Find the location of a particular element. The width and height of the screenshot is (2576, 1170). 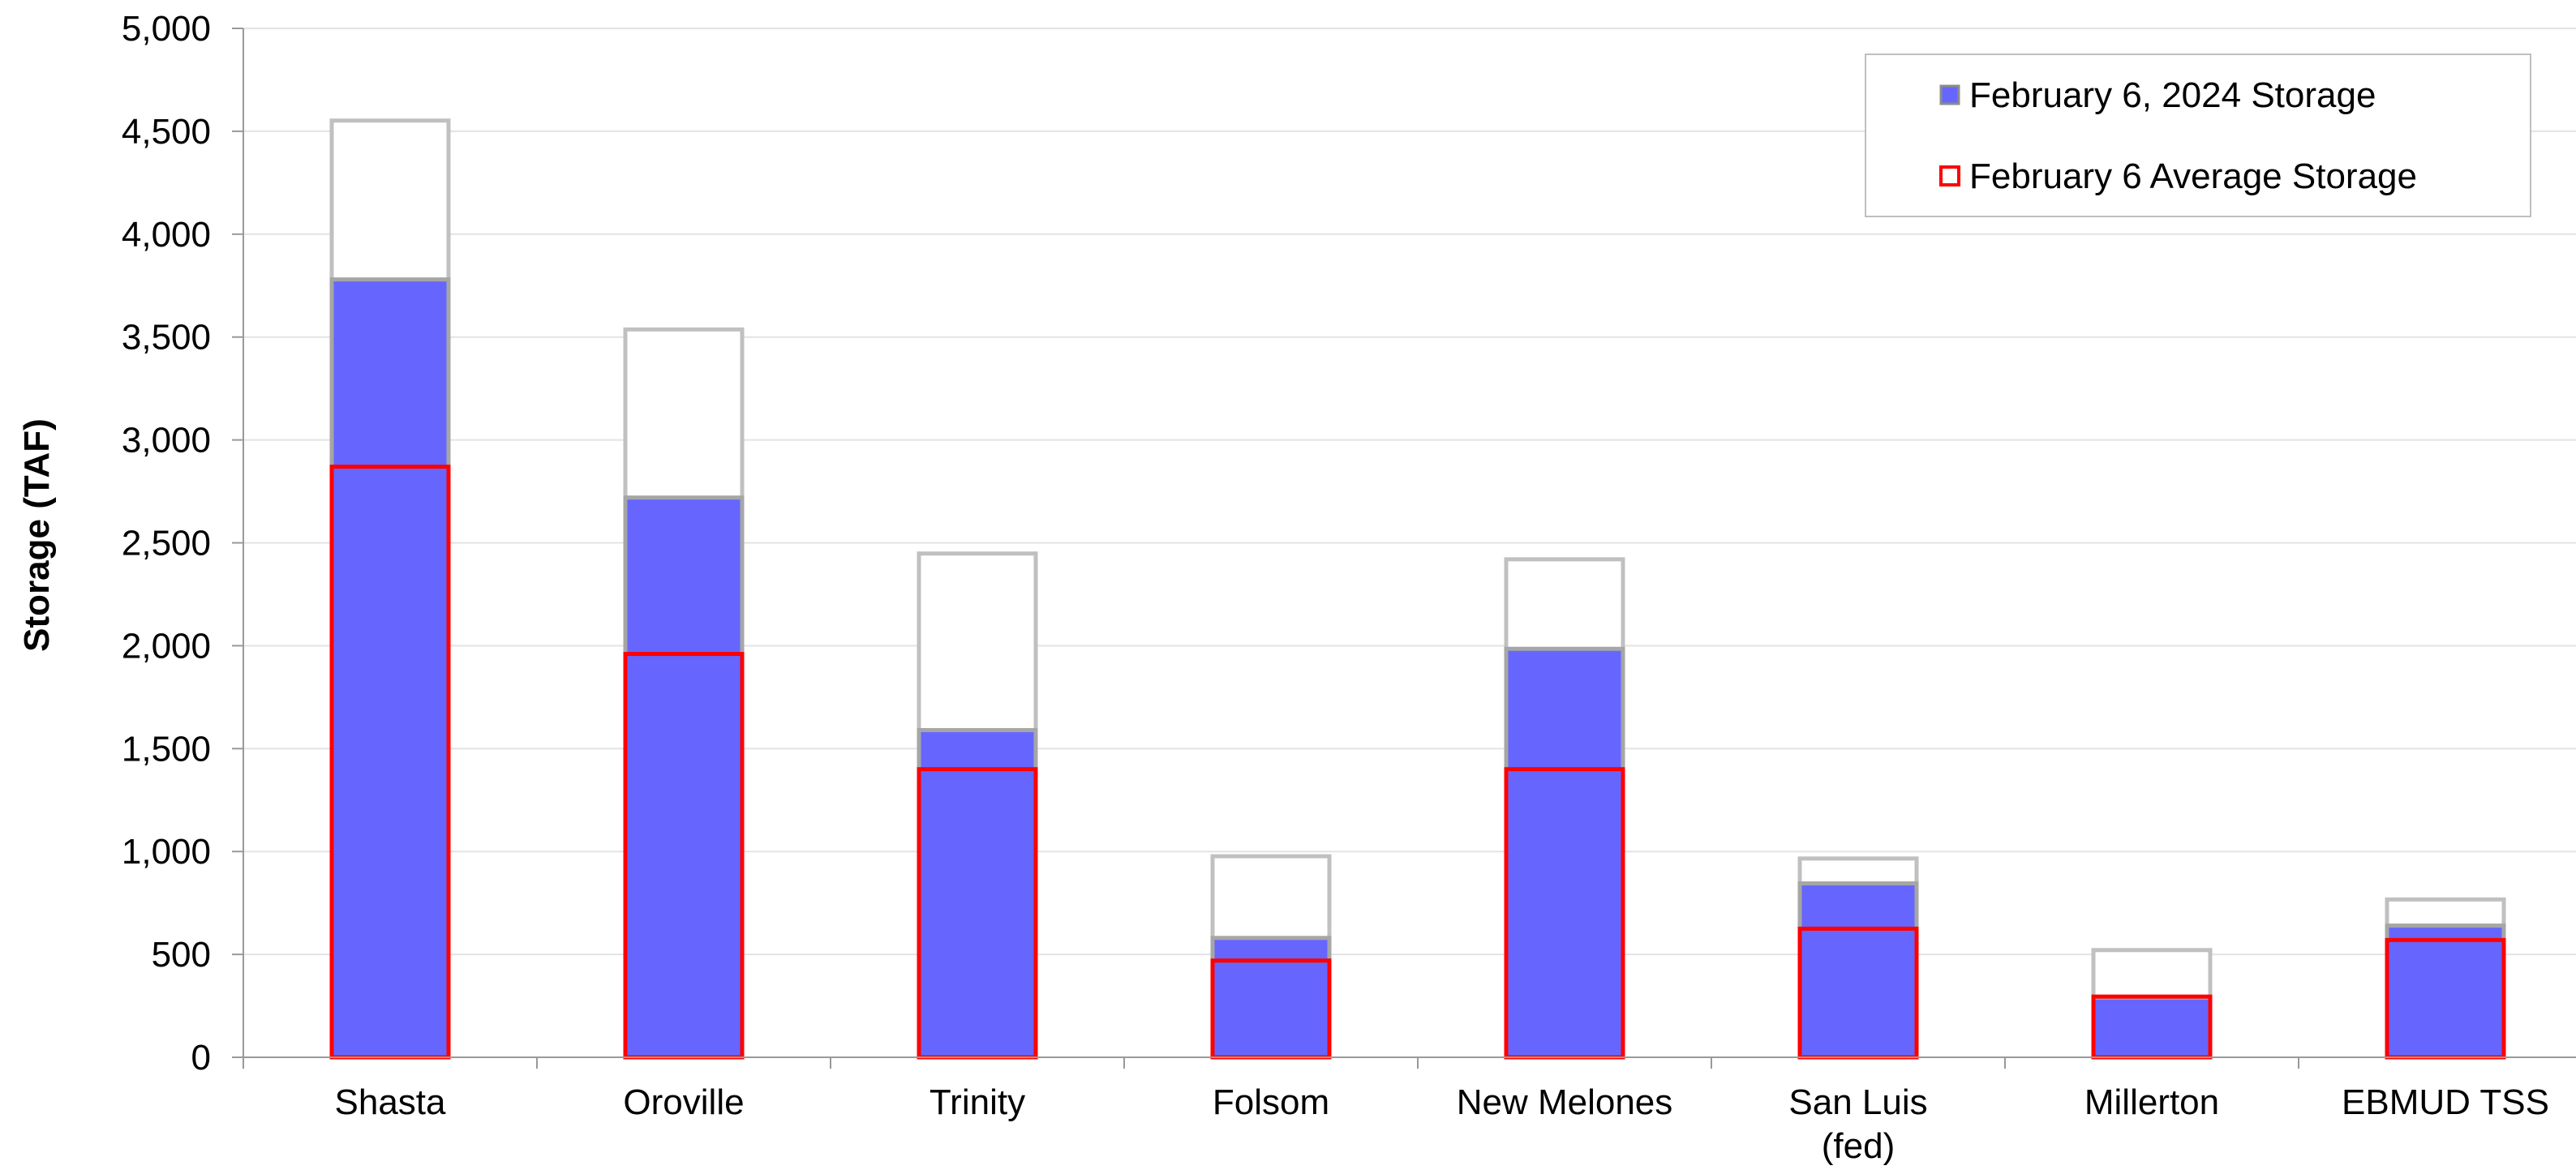

y-tick-label: 2,500 is located at coordinates (166, 544).